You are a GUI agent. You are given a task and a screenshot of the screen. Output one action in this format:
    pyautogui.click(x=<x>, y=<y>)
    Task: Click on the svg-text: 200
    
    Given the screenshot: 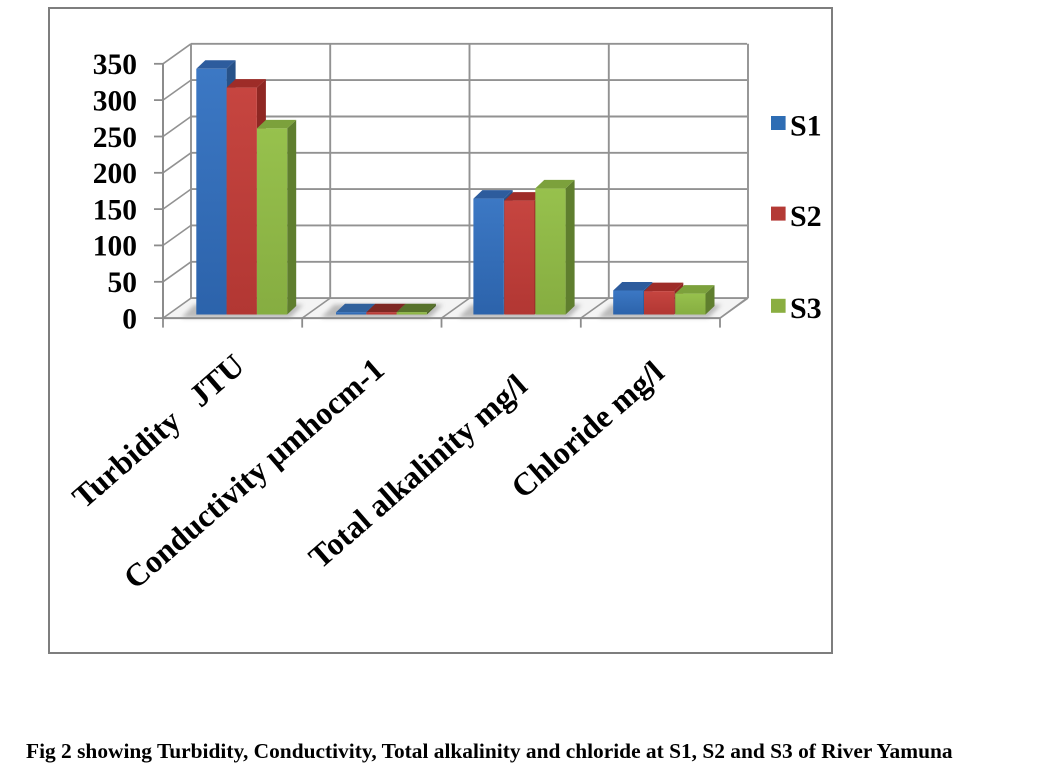 What is the action you would take?
    pyautogui.click(x=115, y=174)
    